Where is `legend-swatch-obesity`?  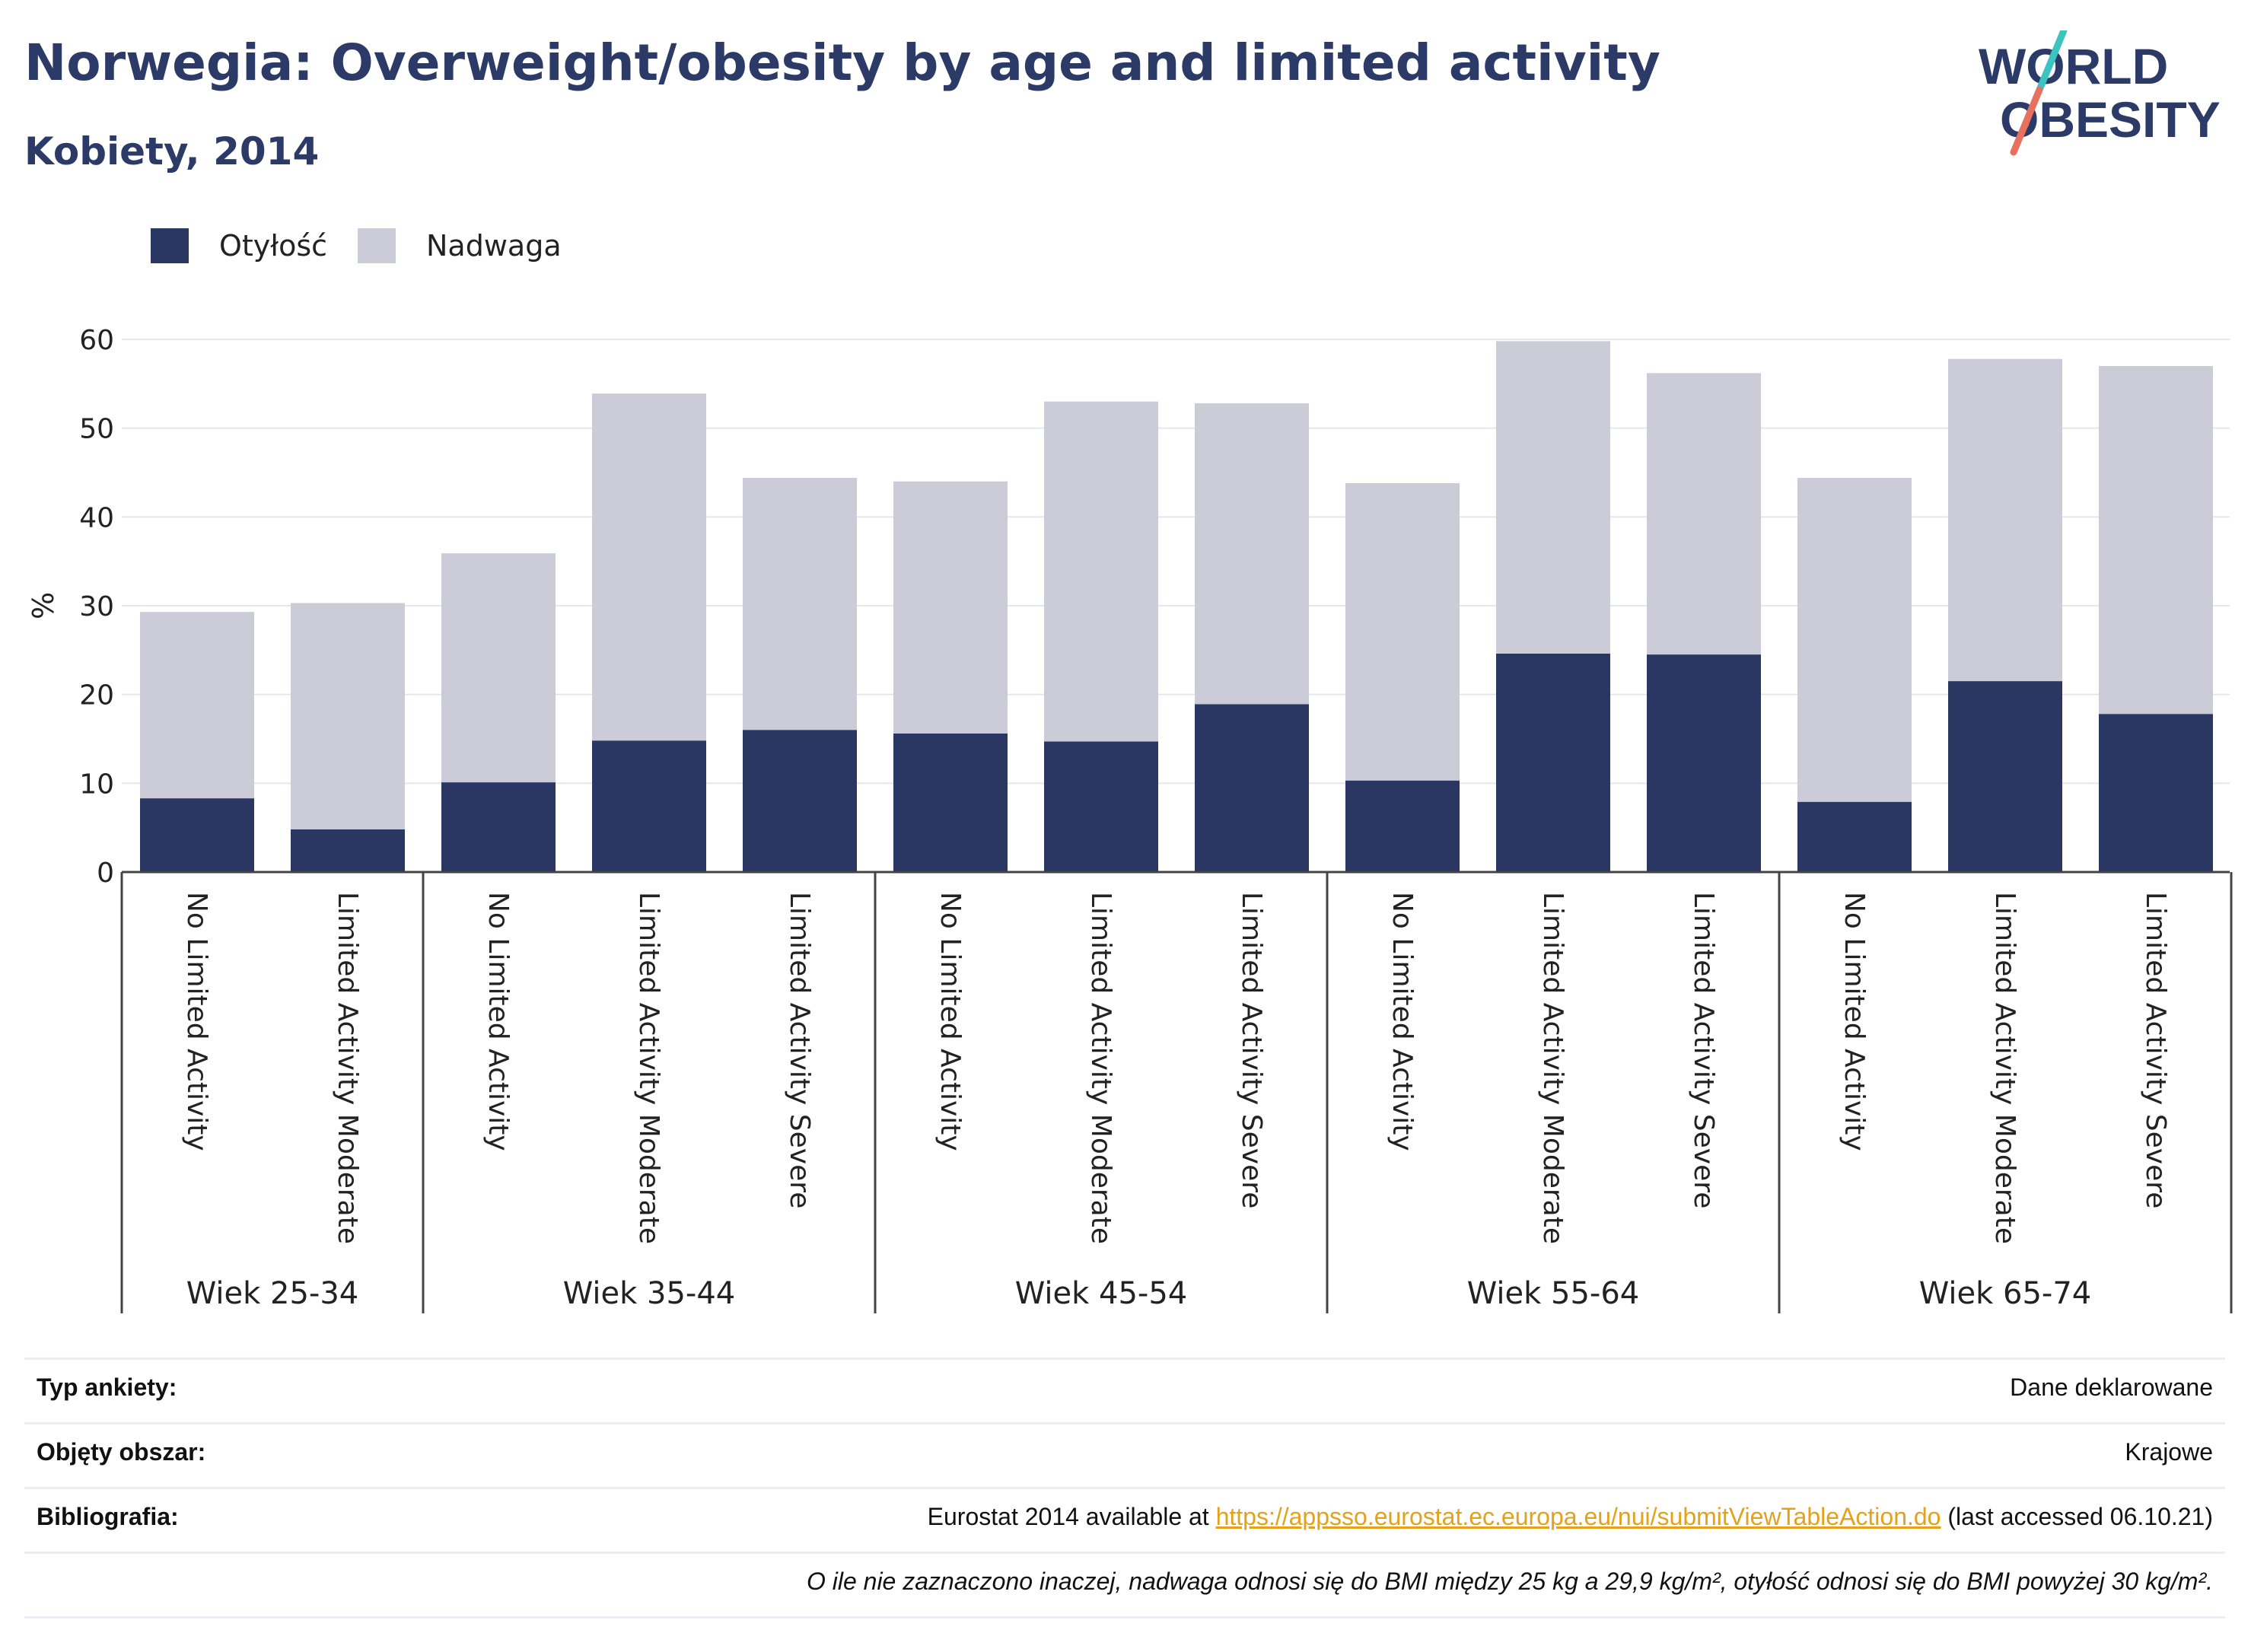
legend-swatch-obesity is located at coordinates (170, 245).